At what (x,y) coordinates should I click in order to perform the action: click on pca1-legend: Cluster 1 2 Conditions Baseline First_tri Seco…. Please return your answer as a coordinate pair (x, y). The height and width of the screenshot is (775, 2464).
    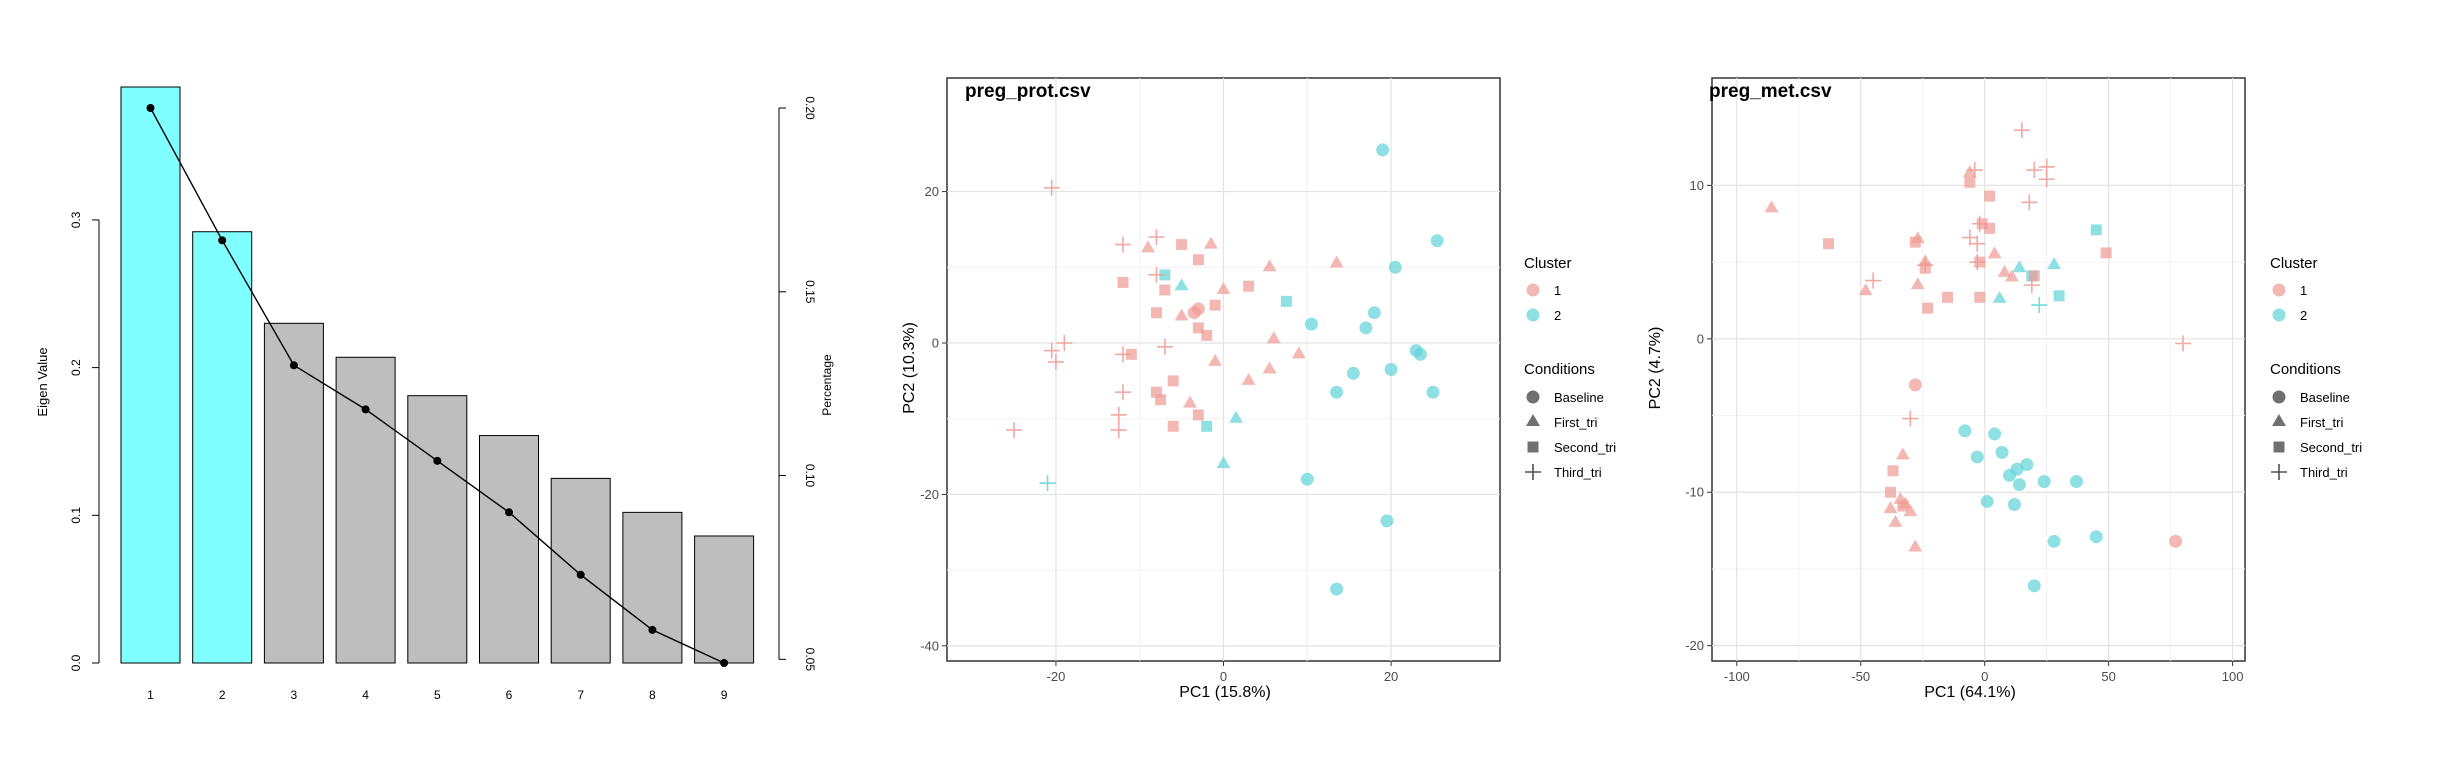
    Looking at the image, I should click on (1570, 367).